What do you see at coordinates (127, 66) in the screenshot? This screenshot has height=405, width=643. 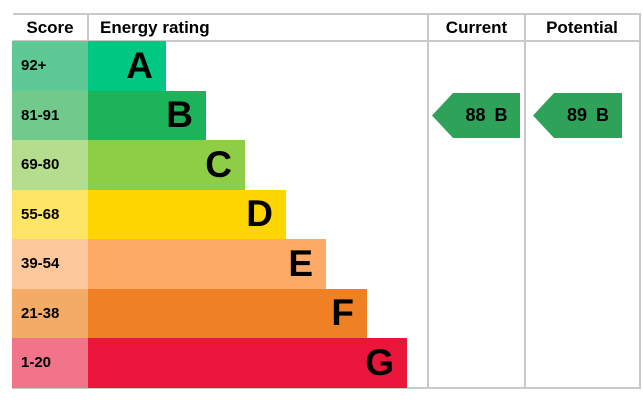 I see `band-bar-a: A` at bounding box center [127, 66].